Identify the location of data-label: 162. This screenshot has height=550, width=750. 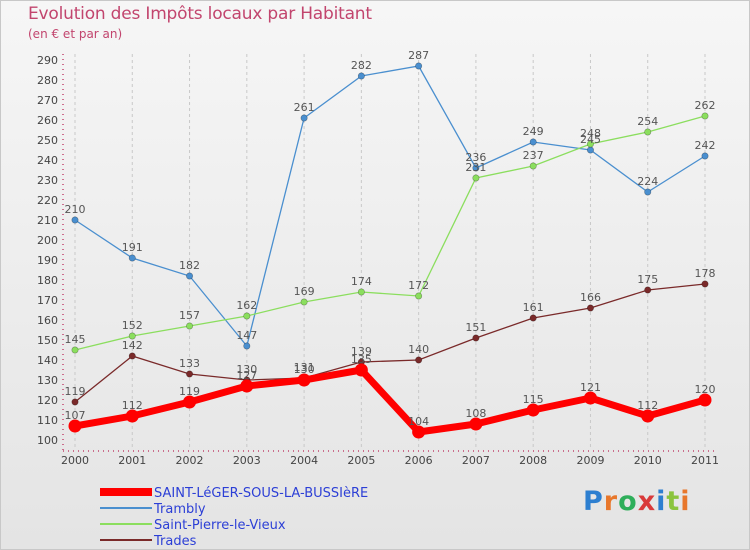
(246, 305).